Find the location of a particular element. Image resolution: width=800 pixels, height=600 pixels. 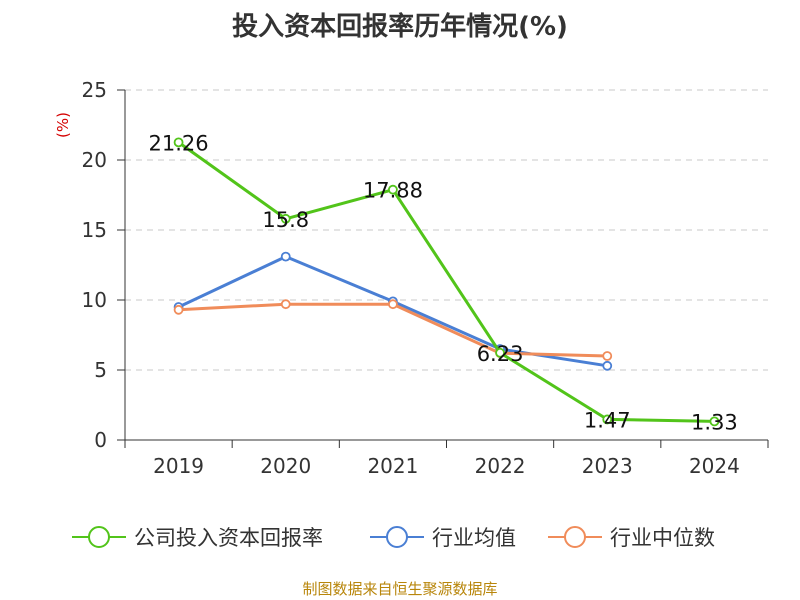

data-label-2021: 17.88 is located at coordinates (393, 191).